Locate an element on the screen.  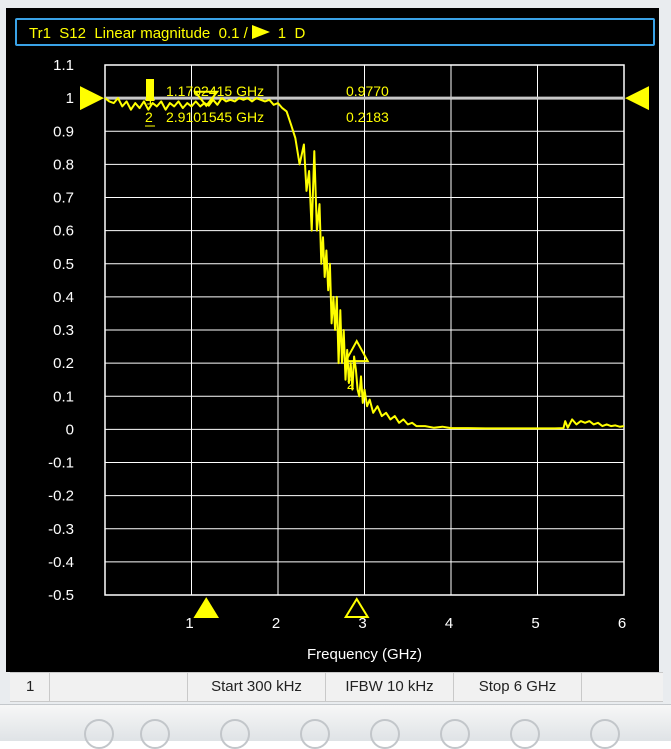
format-label: Linear magnitude is located at coordinates (152, 33).